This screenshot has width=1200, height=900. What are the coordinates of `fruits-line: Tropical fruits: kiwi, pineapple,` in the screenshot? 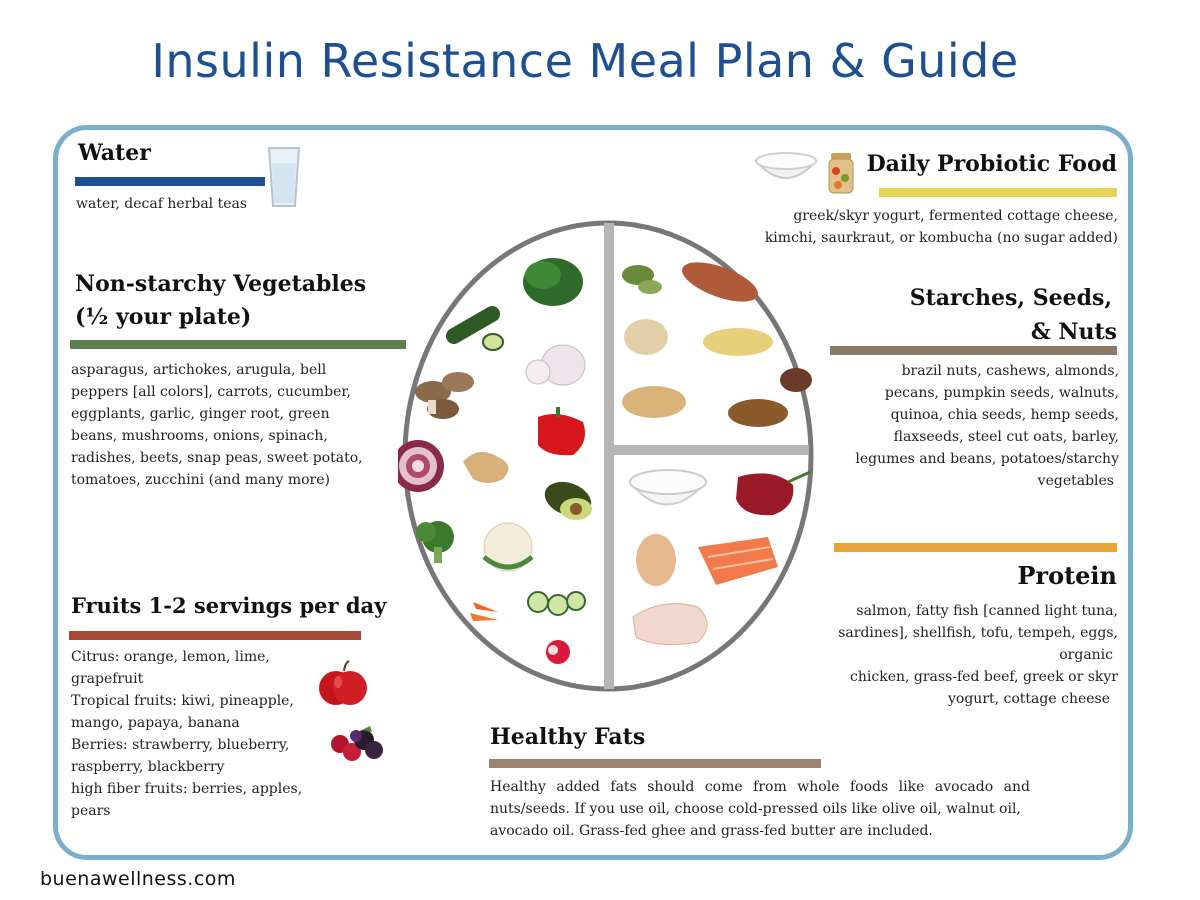 It's located at (182, 701).